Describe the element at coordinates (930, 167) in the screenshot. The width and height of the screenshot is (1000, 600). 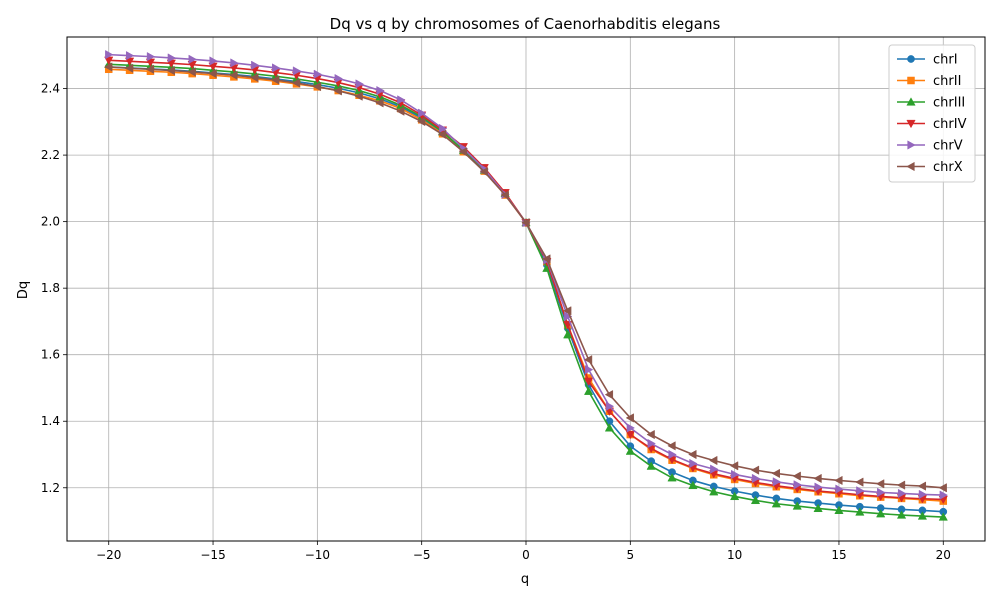
I see `legend-item-chrX: chrX` at that location.